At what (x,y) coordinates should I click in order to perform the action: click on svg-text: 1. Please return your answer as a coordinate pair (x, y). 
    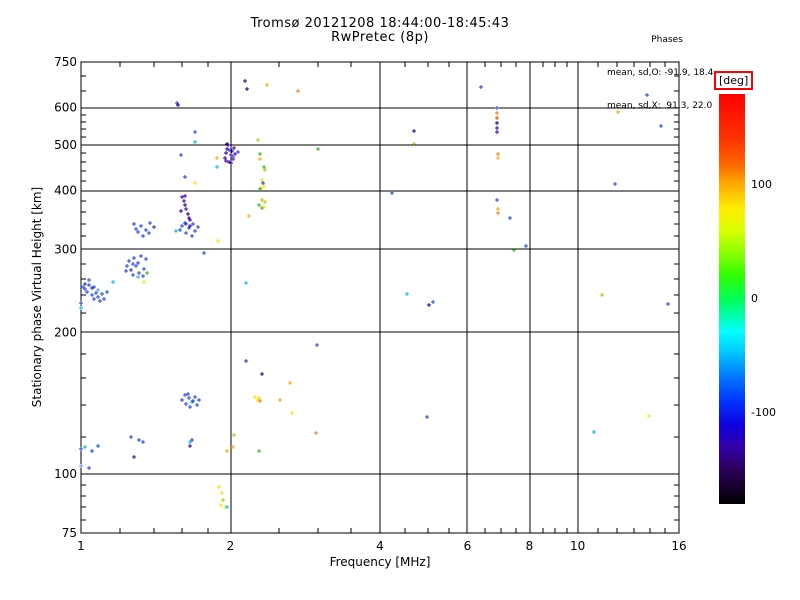
    Looking at the image, I should click on (81, 546).